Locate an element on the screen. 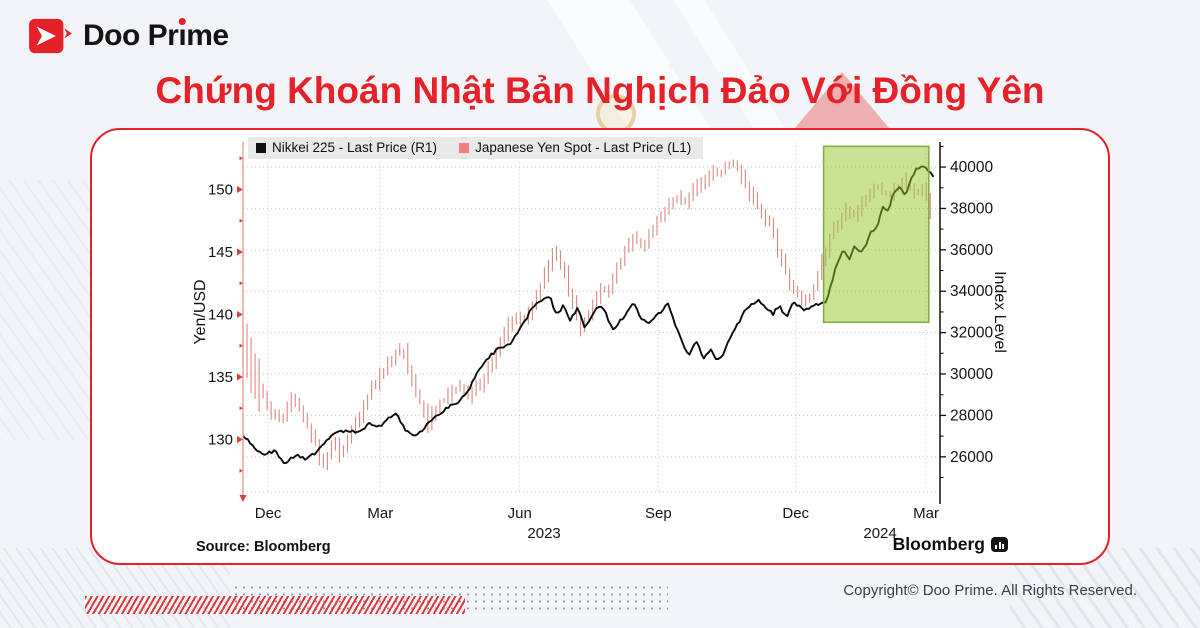 Image resolution: width=1200 pixels, height=628 pixels. legend-item: Japanese Yen Spot - Last Price (L1) is located at coordinates (575, 147).